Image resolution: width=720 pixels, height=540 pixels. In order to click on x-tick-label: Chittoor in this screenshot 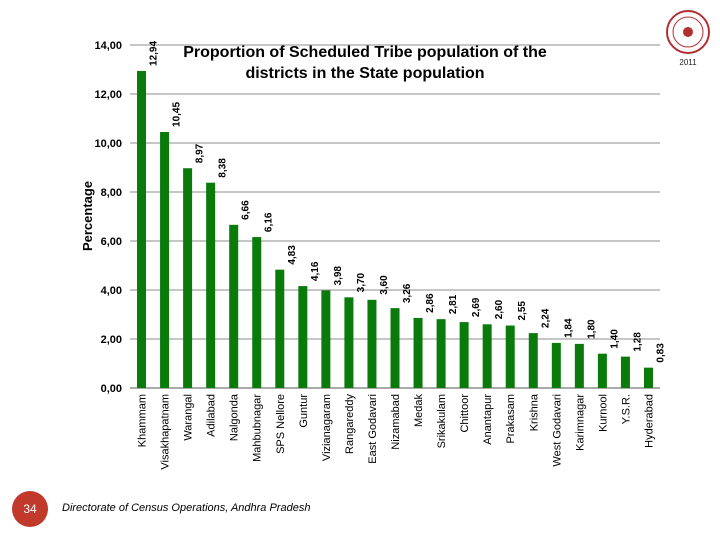, I will do `click(465, 413)`.